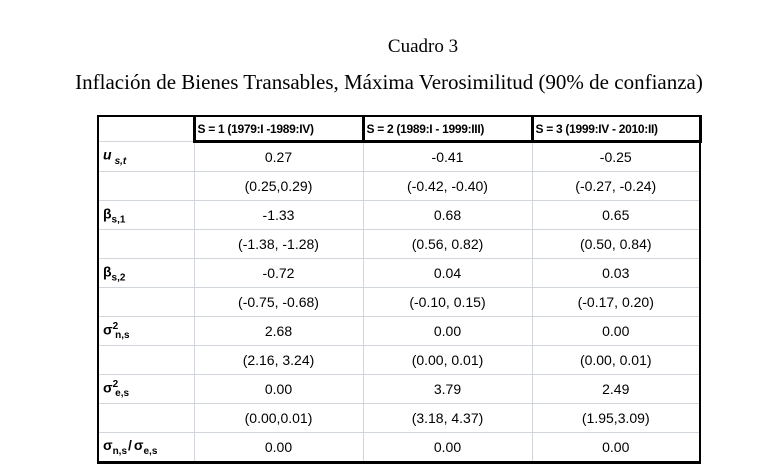 This screenshot has height=464, width=778. Describe the element at coordinates (122, 394) in the screenshot. I see `param-subscript: e,s` at that location.